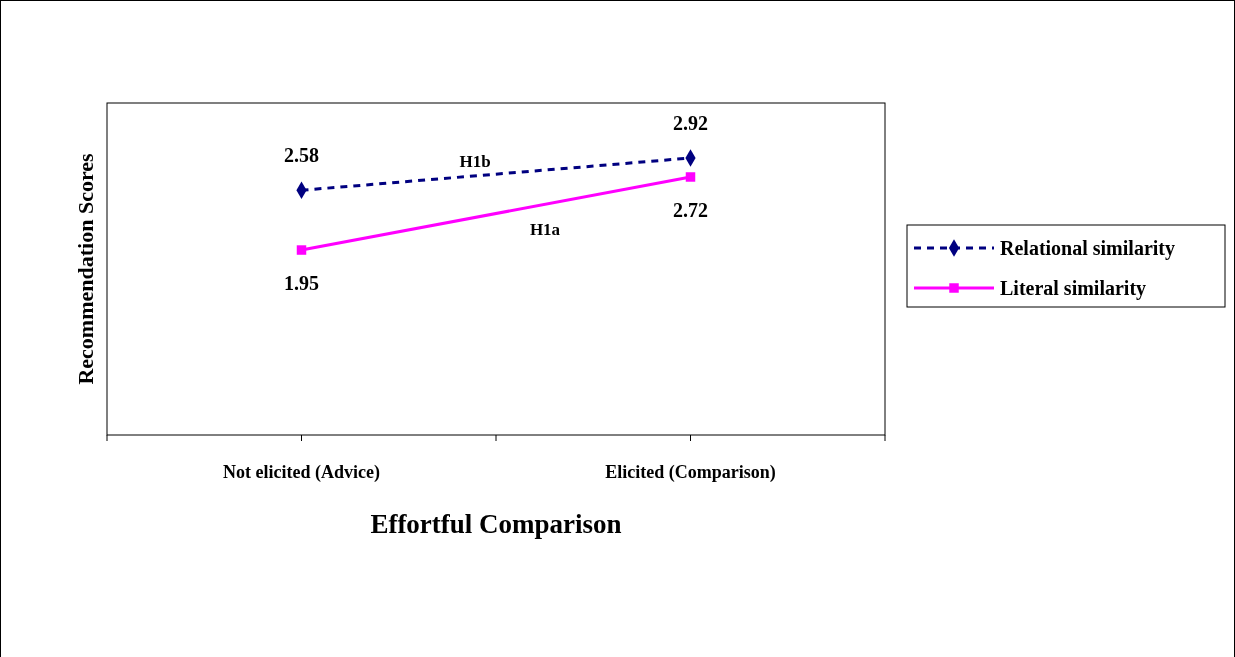  Describe the element at coordinates (301, 472) in the screenshot. I see `x-tick-label: Not elicited (Advice)` at that location.